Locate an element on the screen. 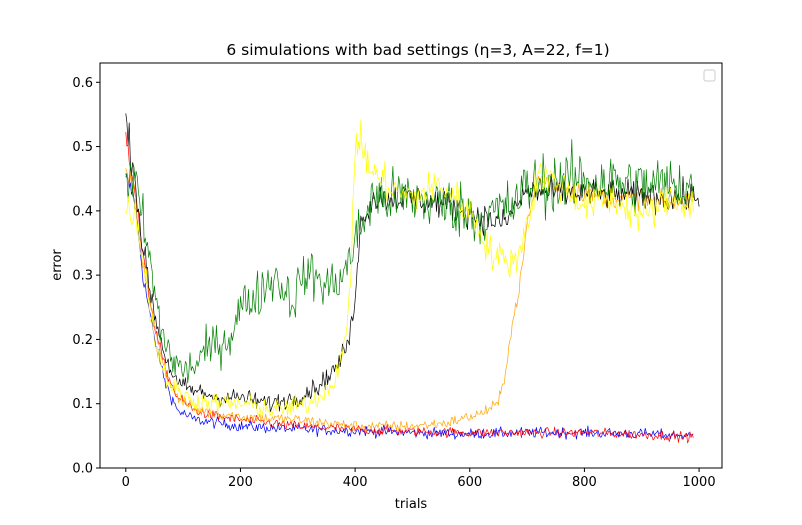 Image resolution: width=802 pixels, height=525 pixels. x-tick-label: 600 is located at coordinates (469, 482).